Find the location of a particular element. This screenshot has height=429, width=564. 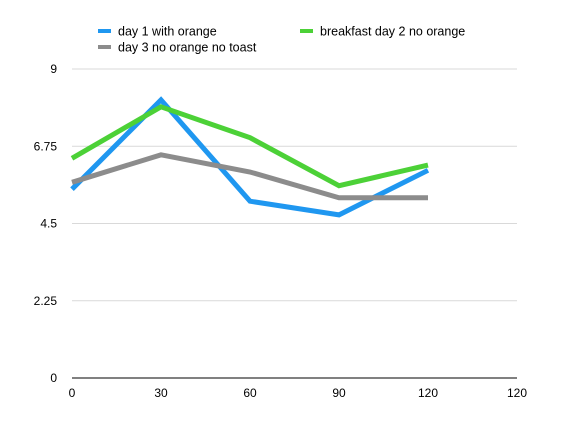

y-tick-label: 0 is located at coordinates (53, 378).